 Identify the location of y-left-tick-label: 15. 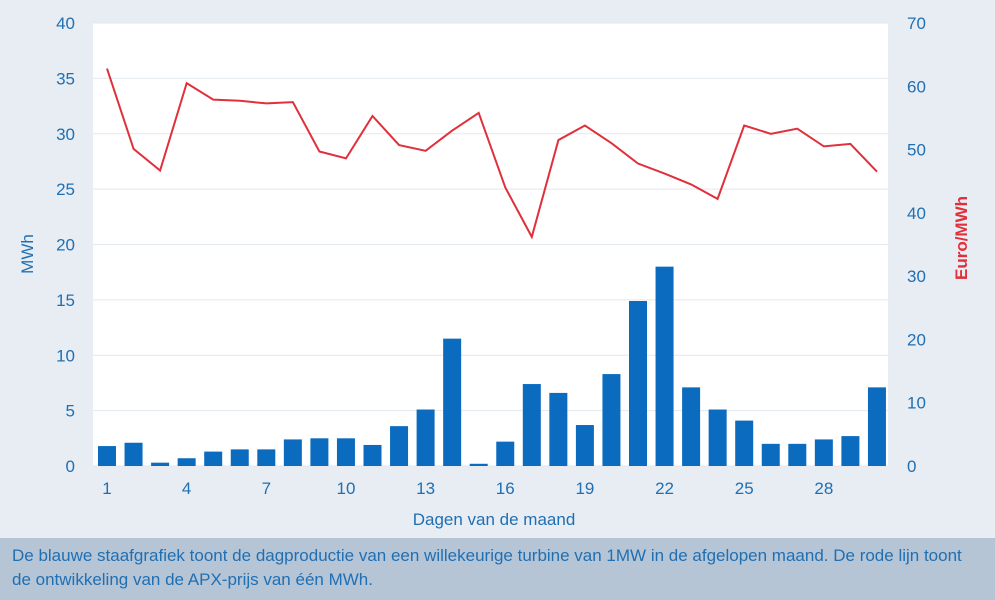
(65, 300).